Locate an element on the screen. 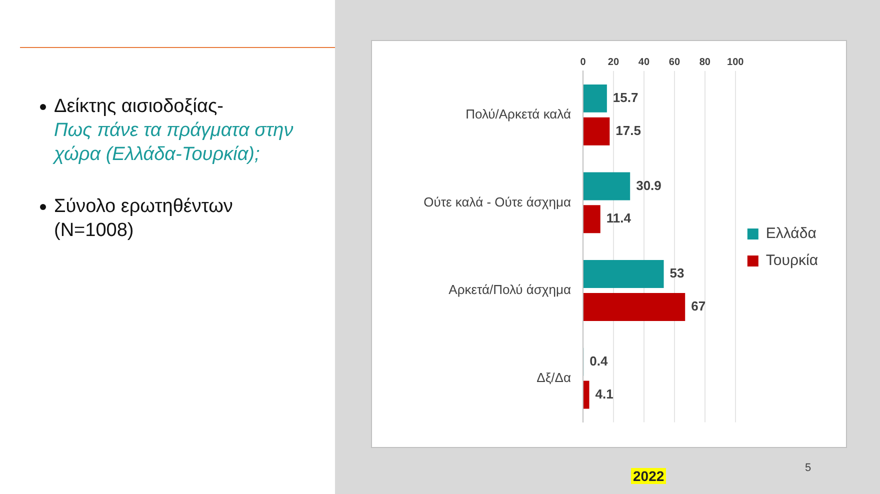 The image size is (880, 494). legend-label: Ελλάδα is located at coordinates (791, 233).